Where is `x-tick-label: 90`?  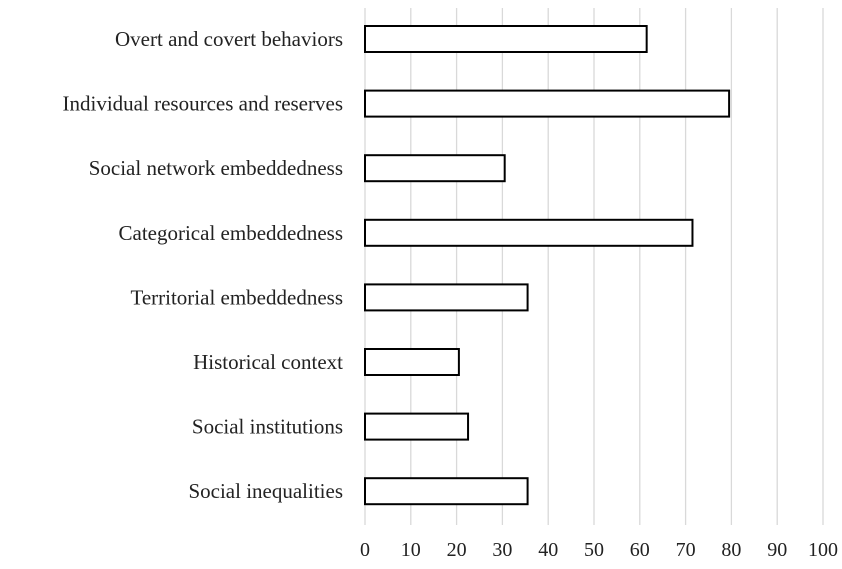
x-tick-label: 90 is located at coordinates (777, 550).